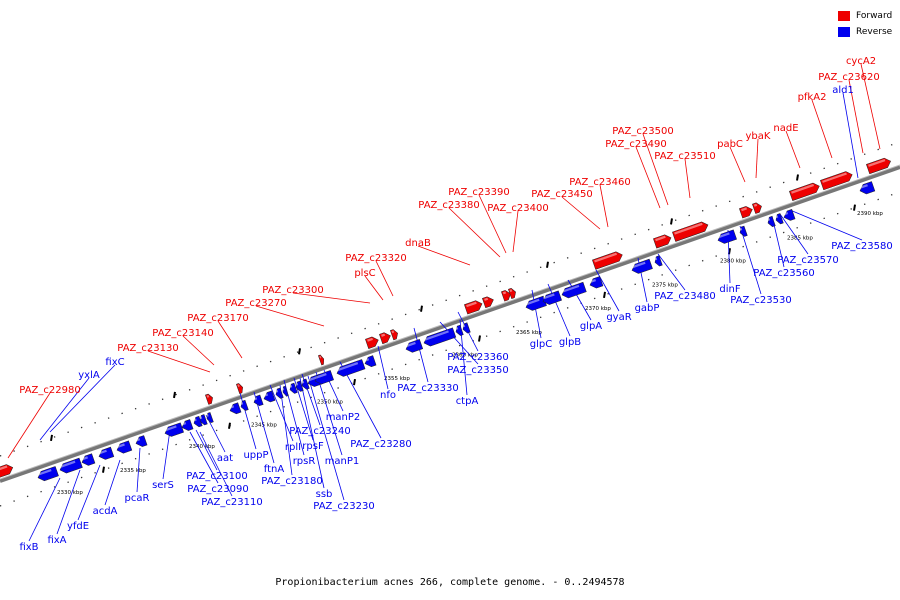 This screenshot has height=600, width=900. What do you see at coordinates (49, 390) in the screenshot?
I see `gene-label-paz-c22980: PAZ_c22980` at bounding box center [49, 390].